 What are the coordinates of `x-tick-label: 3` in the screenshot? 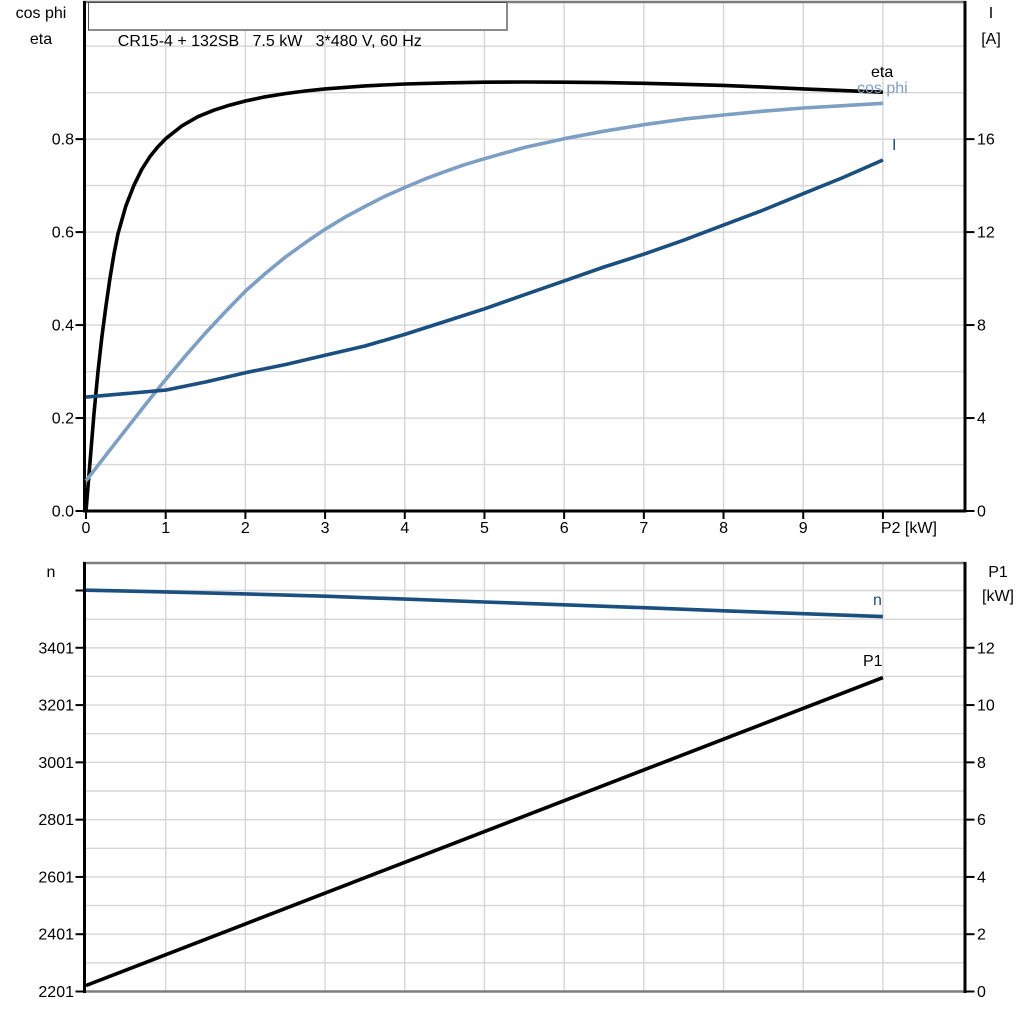 It's located at (325, 528).